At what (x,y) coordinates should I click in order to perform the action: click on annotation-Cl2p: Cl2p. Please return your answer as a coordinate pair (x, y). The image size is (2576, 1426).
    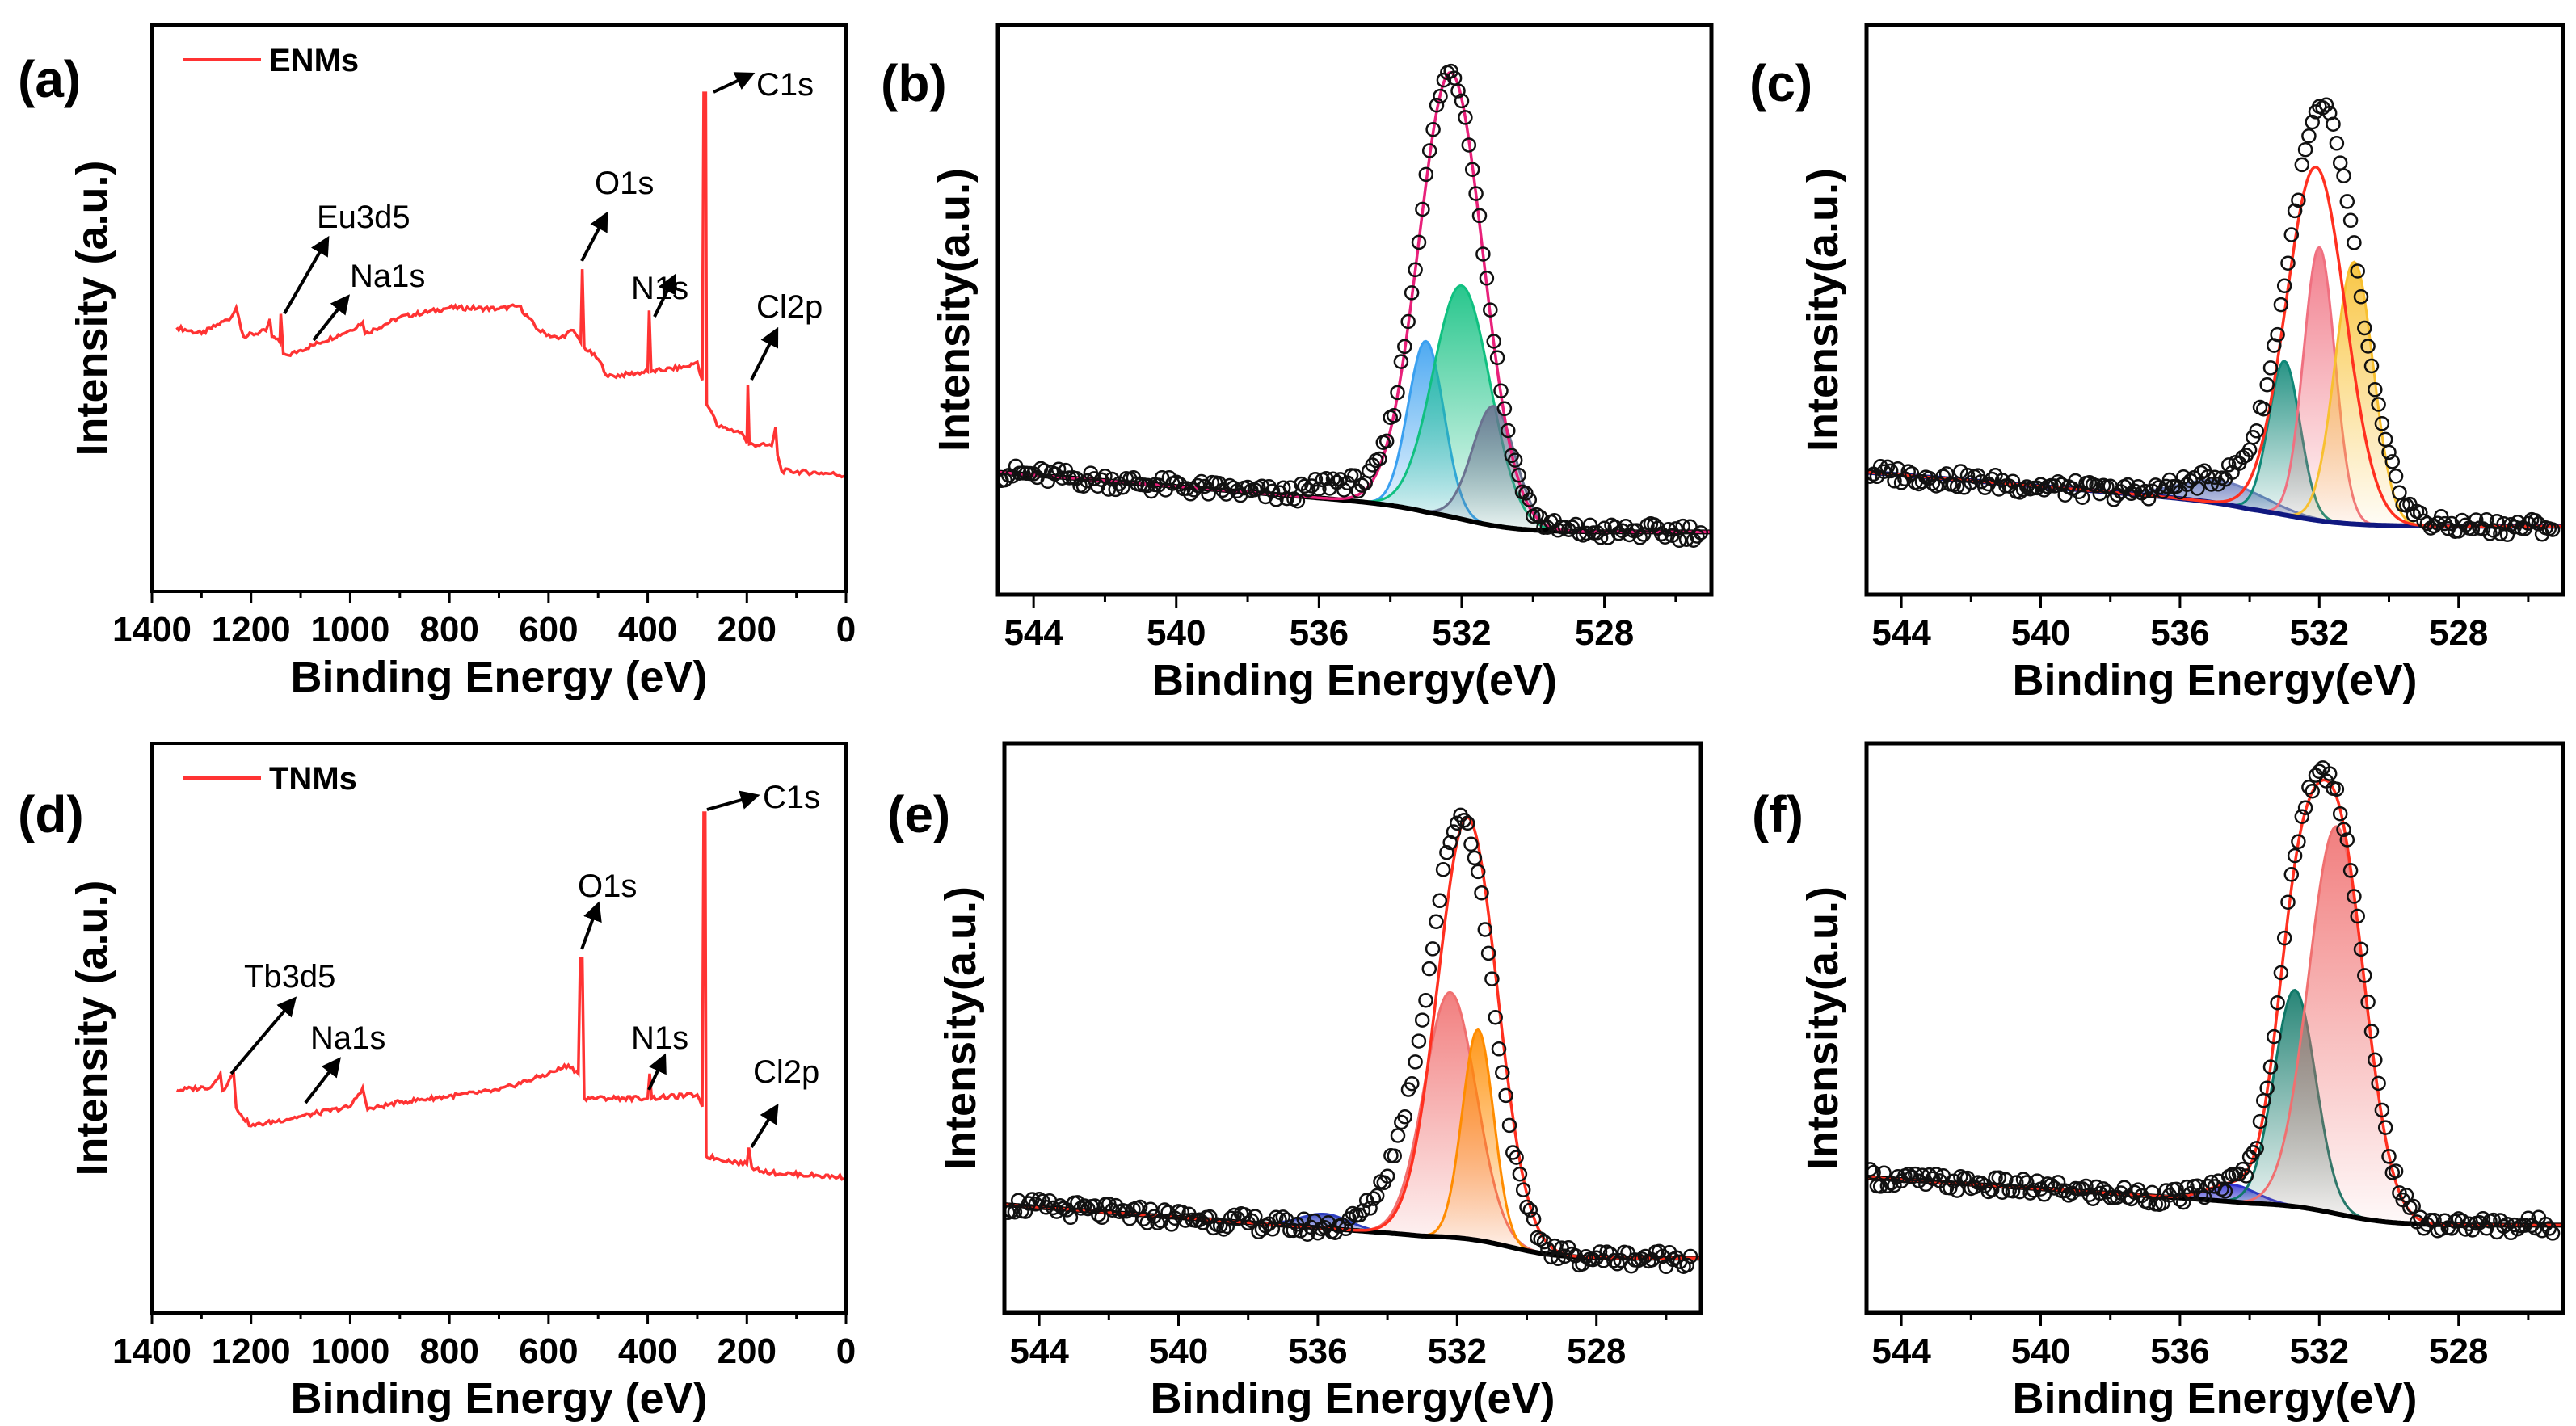
    Looking at the image, I should click on (789, 307).